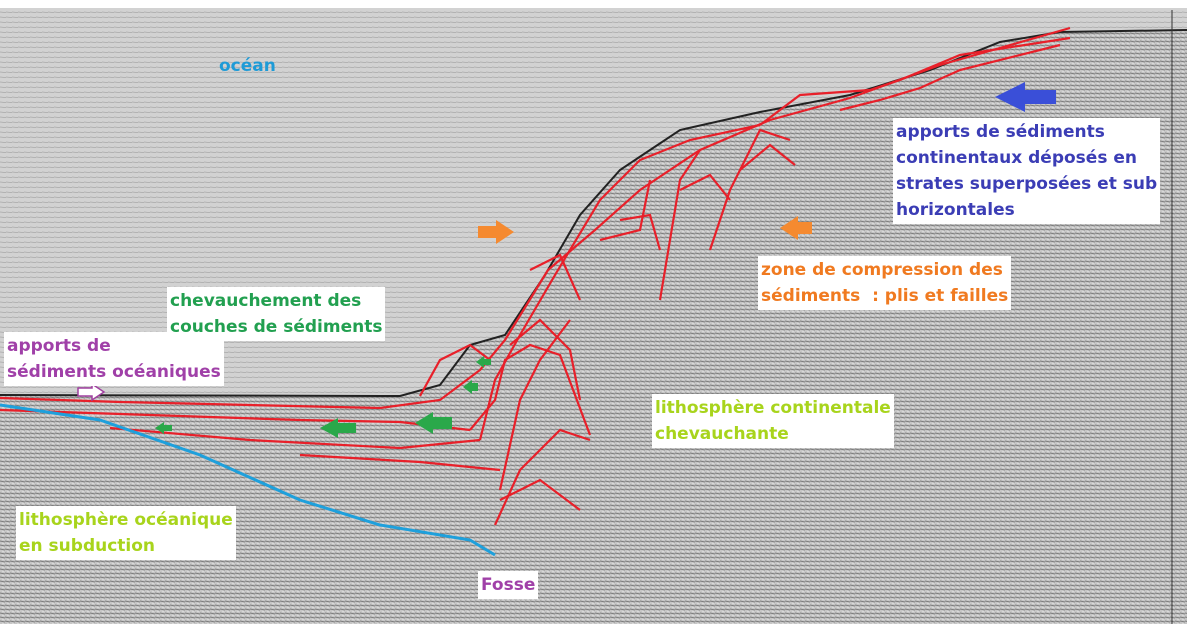 The image size is (1187, 624). I want to click on arrow-continental, so click(1025, 97).